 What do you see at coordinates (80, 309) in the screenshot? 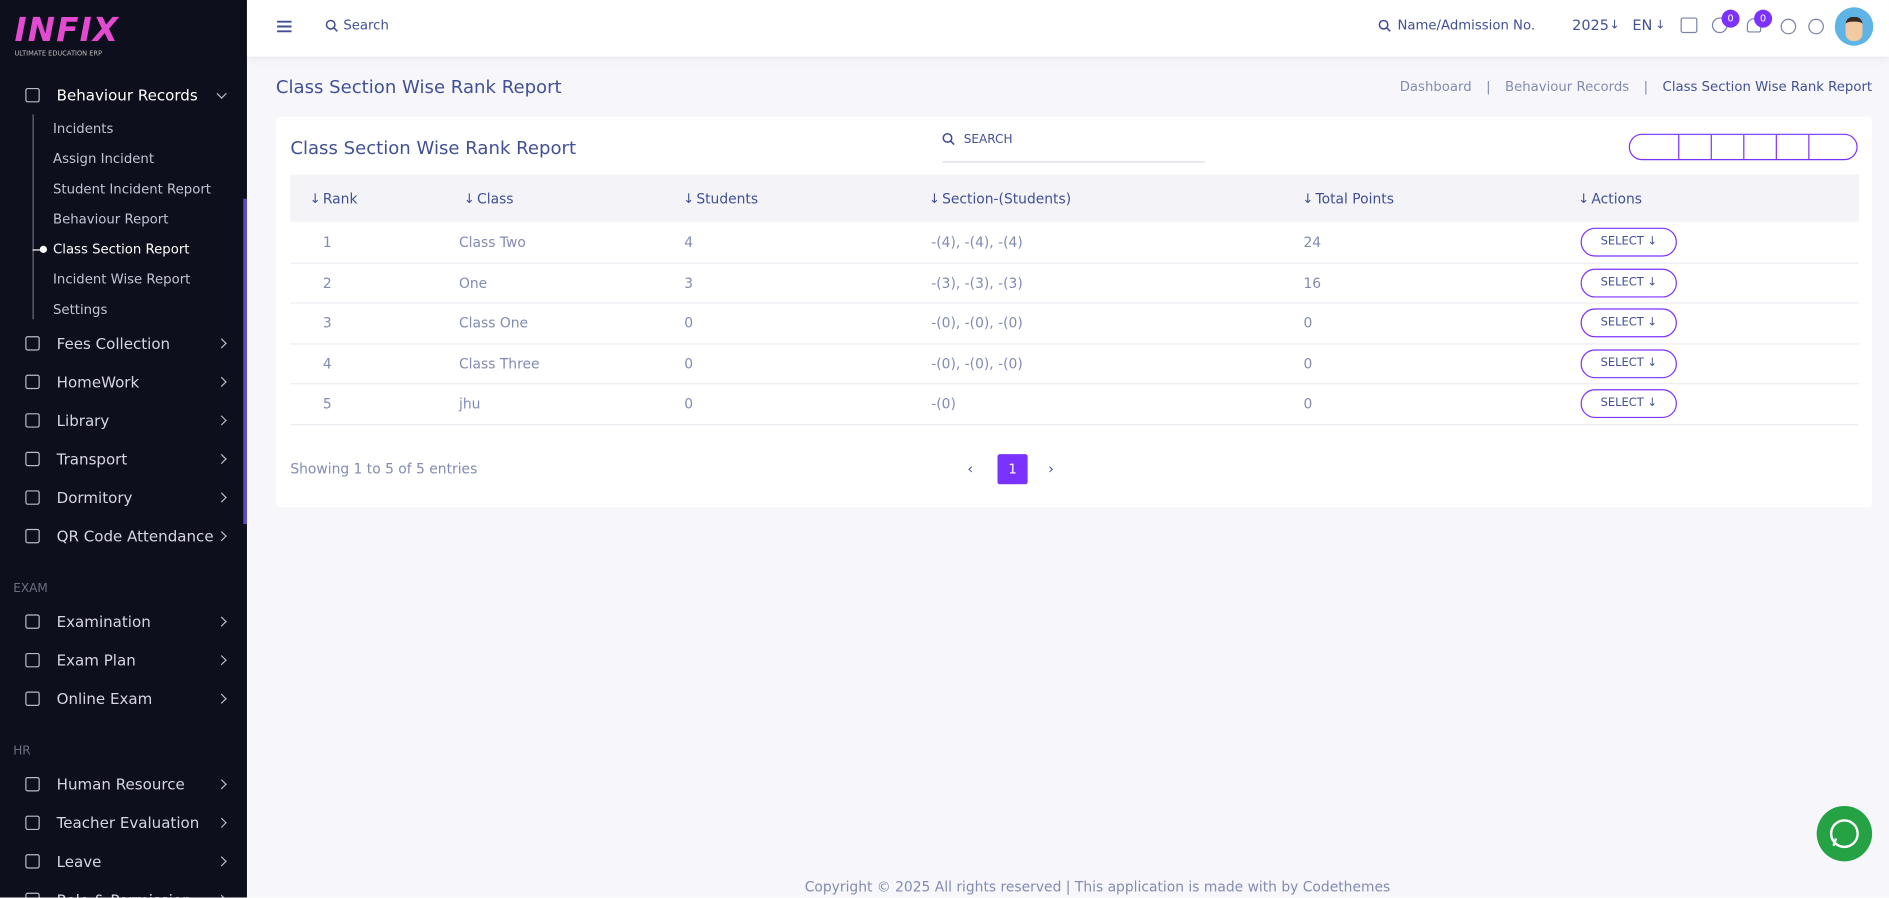
I see `submenu-item: Settings` at bounding box center [80, 309].